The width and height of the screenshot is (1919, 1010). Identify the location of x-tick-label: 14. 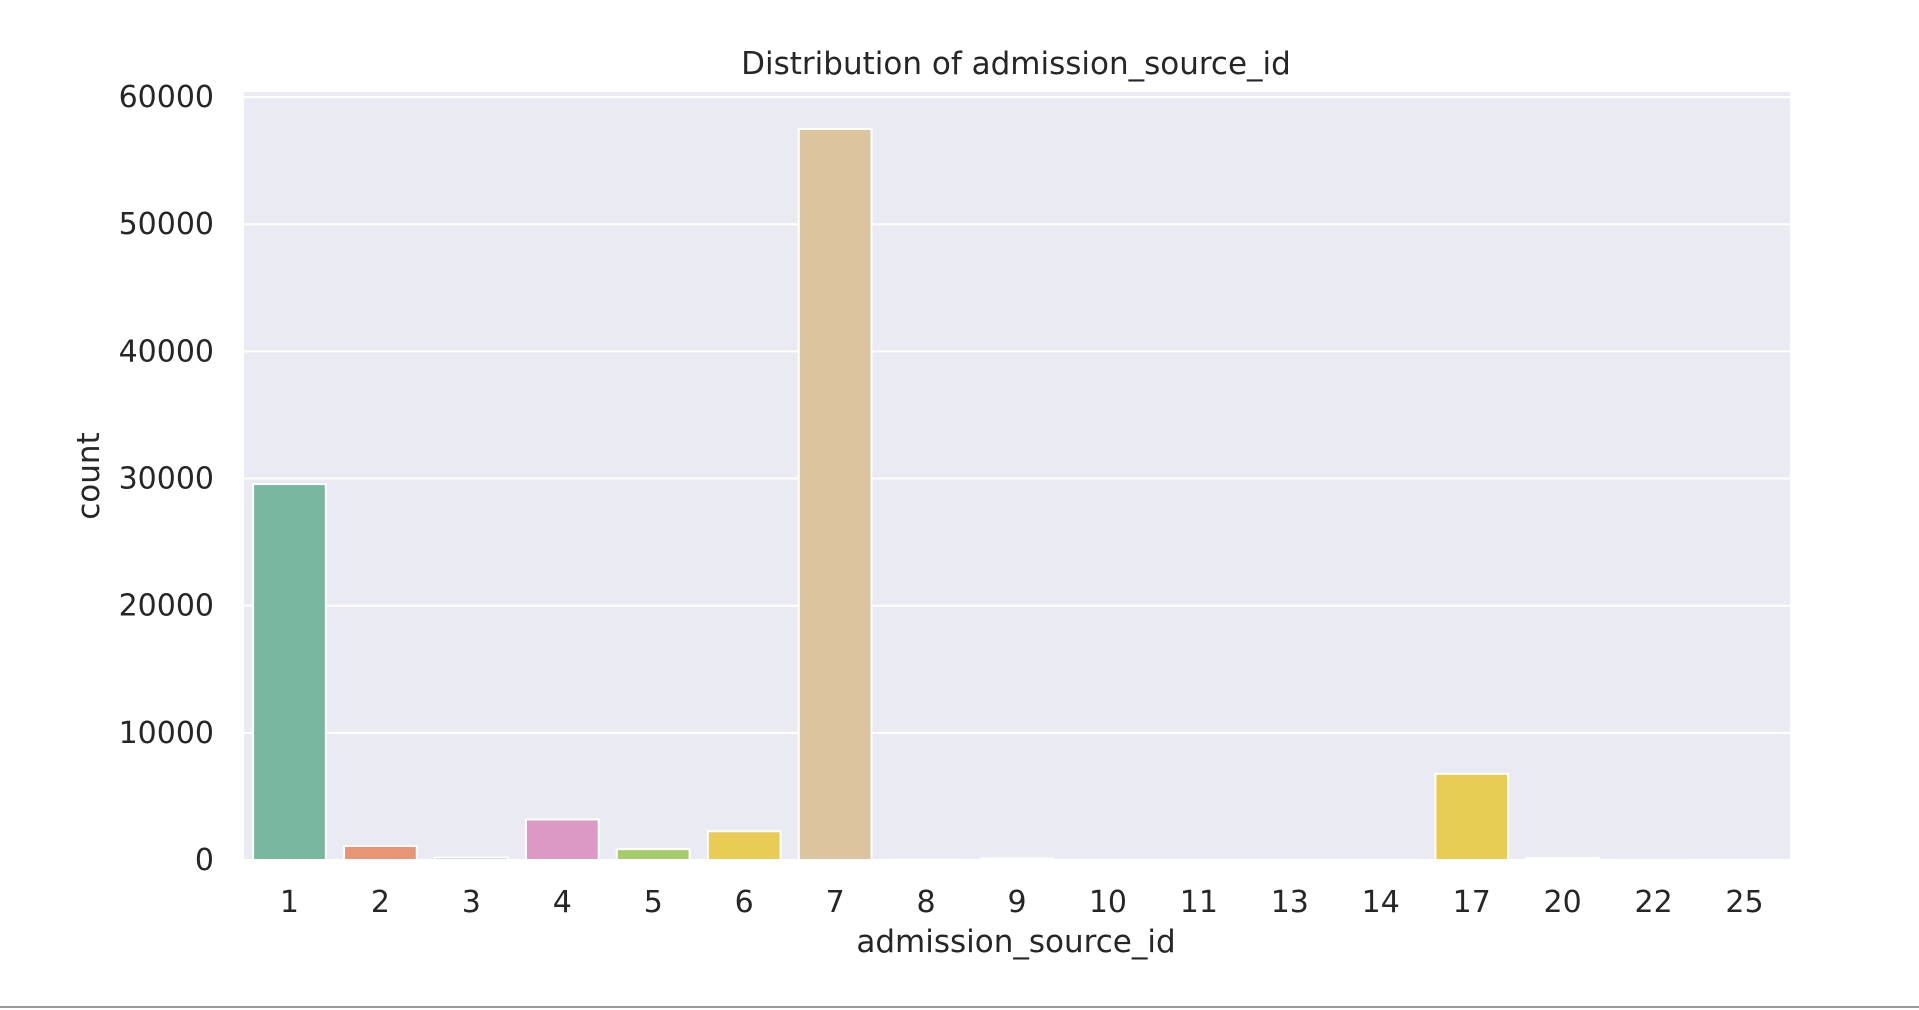
(1381, 902).